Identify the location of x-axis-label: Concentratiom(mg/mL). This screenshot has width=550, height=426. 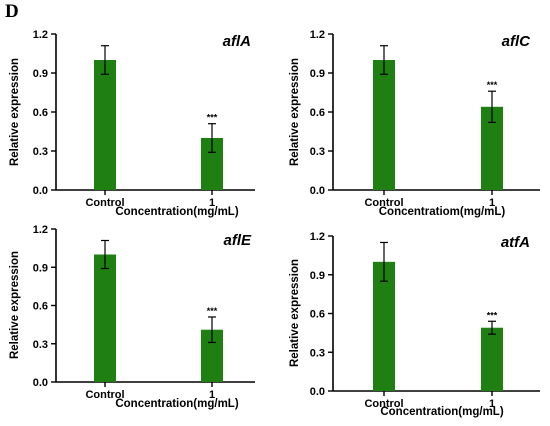
(442, 212).